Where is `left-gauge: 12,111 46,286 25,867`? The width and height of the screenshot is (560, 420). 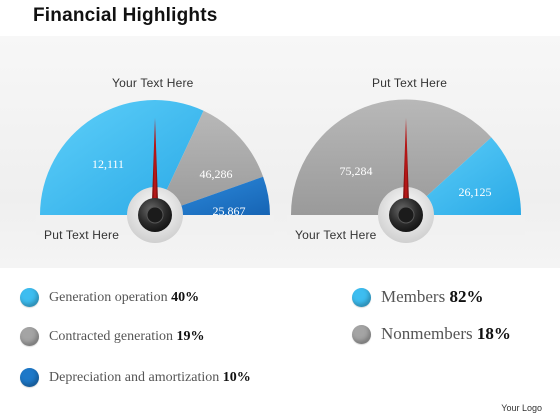 left-gauge: 12,111 46,286 25,867 is located at coordinates (155, 171).